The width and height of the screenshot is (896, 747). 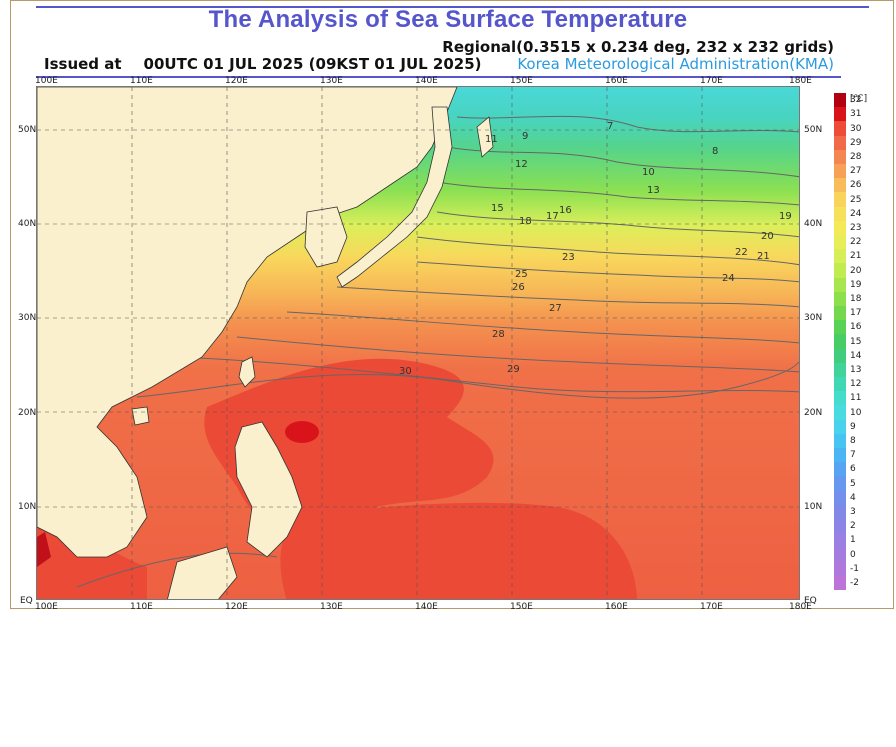 I want to click on colorbar-level-label: 30, so click(x=856, y=128).